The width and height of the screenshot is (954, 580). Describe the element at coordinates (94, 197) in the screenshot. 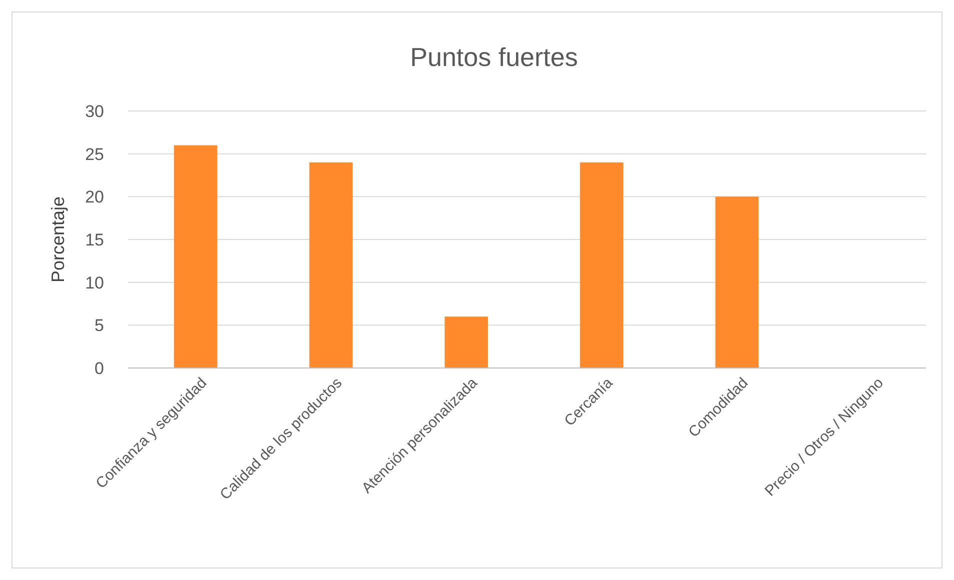

I see `y-tick-label: 20` at that location.